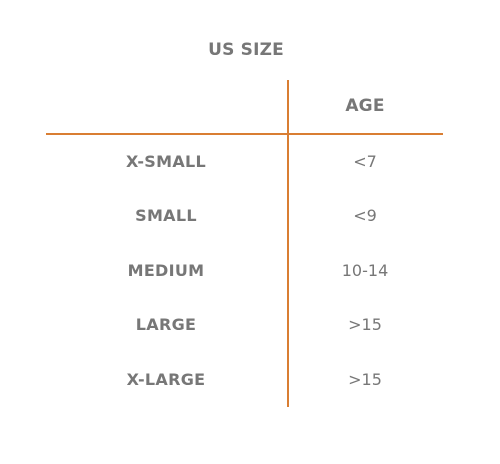 This screenshot has height=464, width=500. I want to click on table-row: MEDIUM 10-14, so click(250, 286).